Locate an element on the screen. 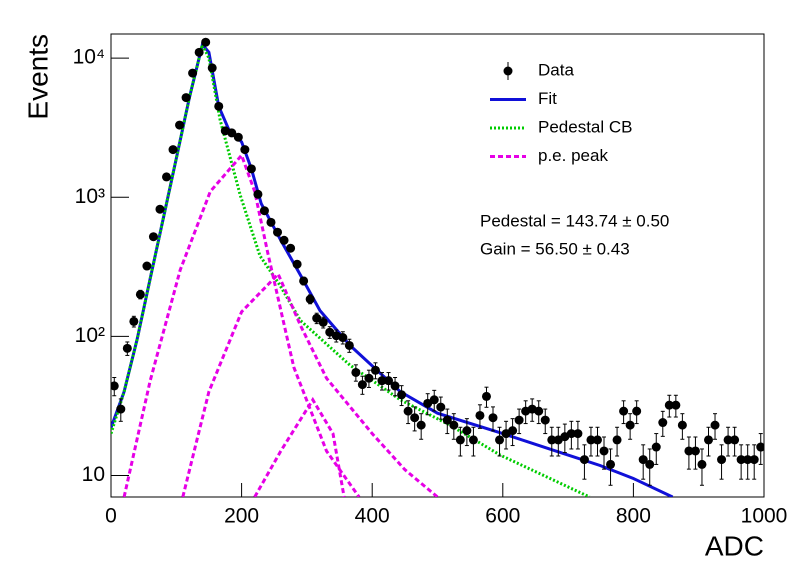 The height and width of the screenshot is (572, 796). y-tick-label: 10³ is located at coordinates (90, 196).